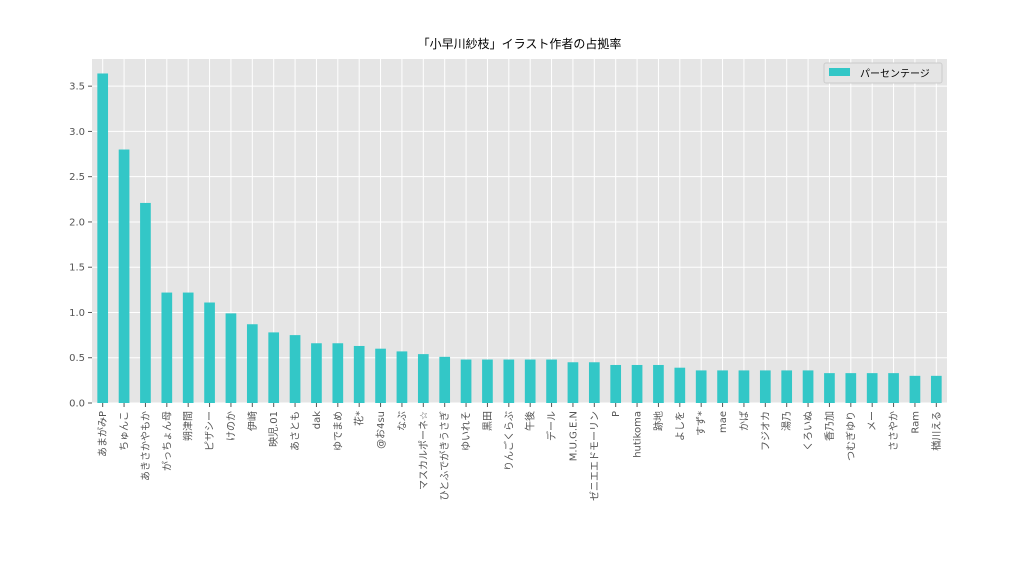 The width and height of the screenshot is (1024, 576). Describe the element at coordinates (77, 177) in the screenshot. I see `y-tick-label: 2.5` at that location.